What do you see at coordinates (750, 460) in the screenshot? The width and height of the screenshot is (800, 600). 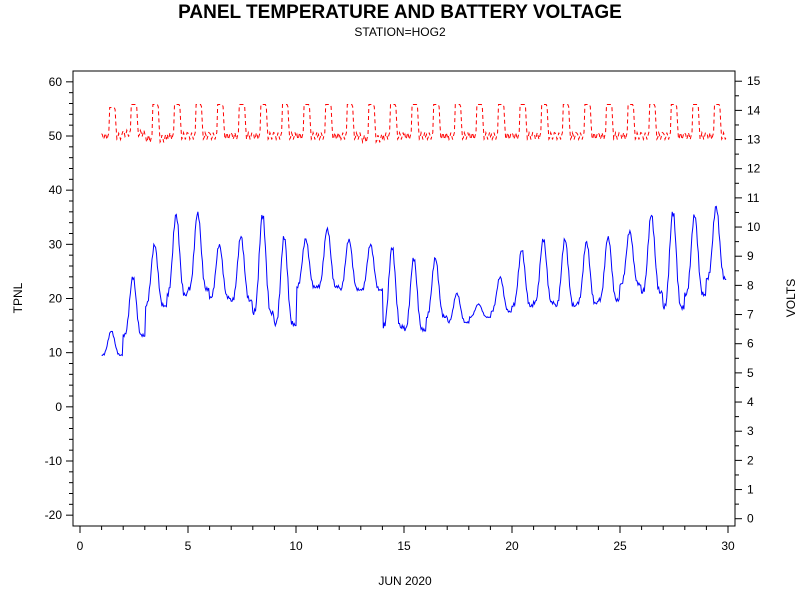 I see `right-tick-label: 2` at bounding box center [750, 460].